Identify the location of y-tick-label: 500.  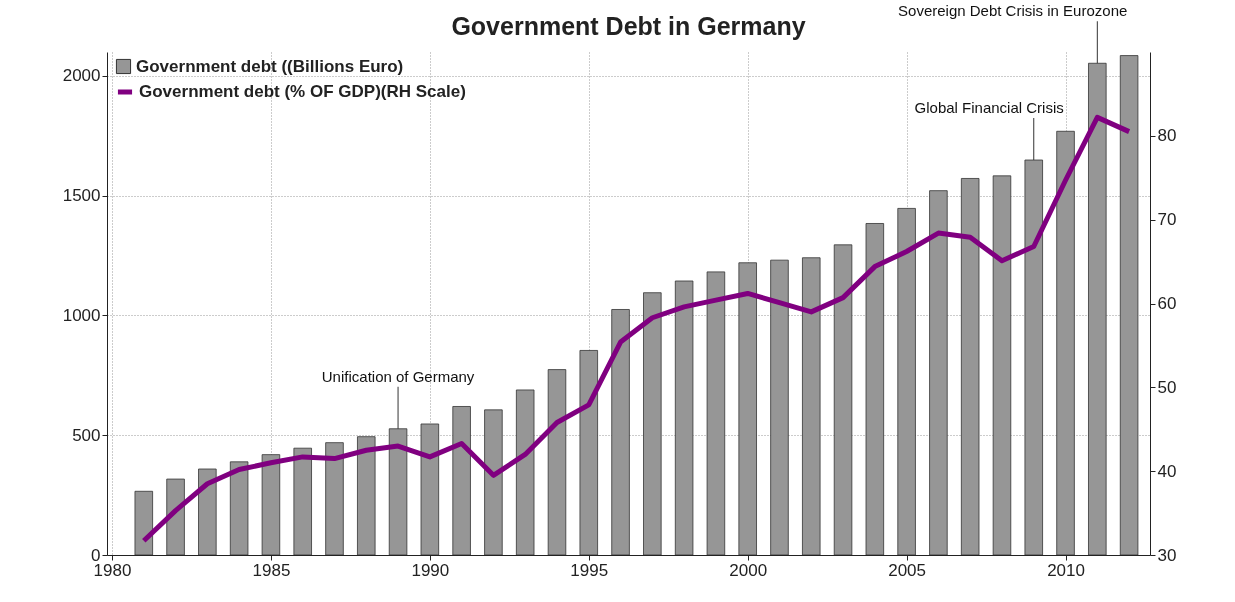
(86, 435).